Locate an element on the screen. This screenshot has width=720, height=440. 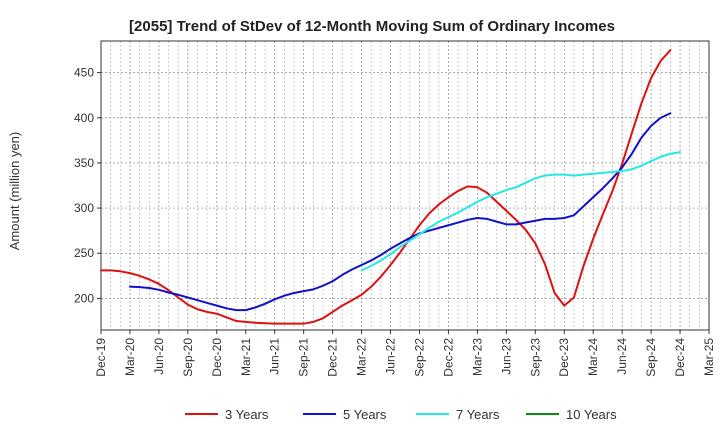
legend-label: 3 Years is located at coordinates (247, 414).